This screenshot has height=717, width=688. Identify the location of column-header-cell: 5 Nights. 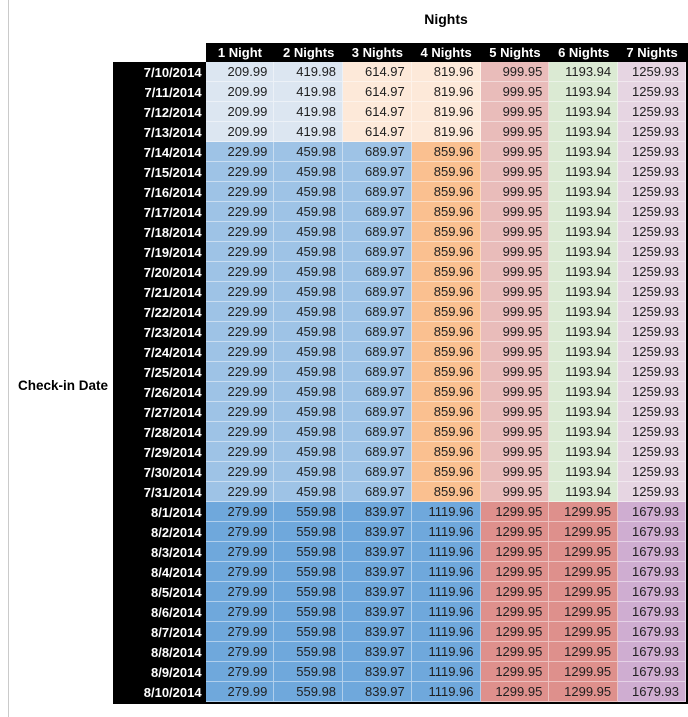
(515, 52).